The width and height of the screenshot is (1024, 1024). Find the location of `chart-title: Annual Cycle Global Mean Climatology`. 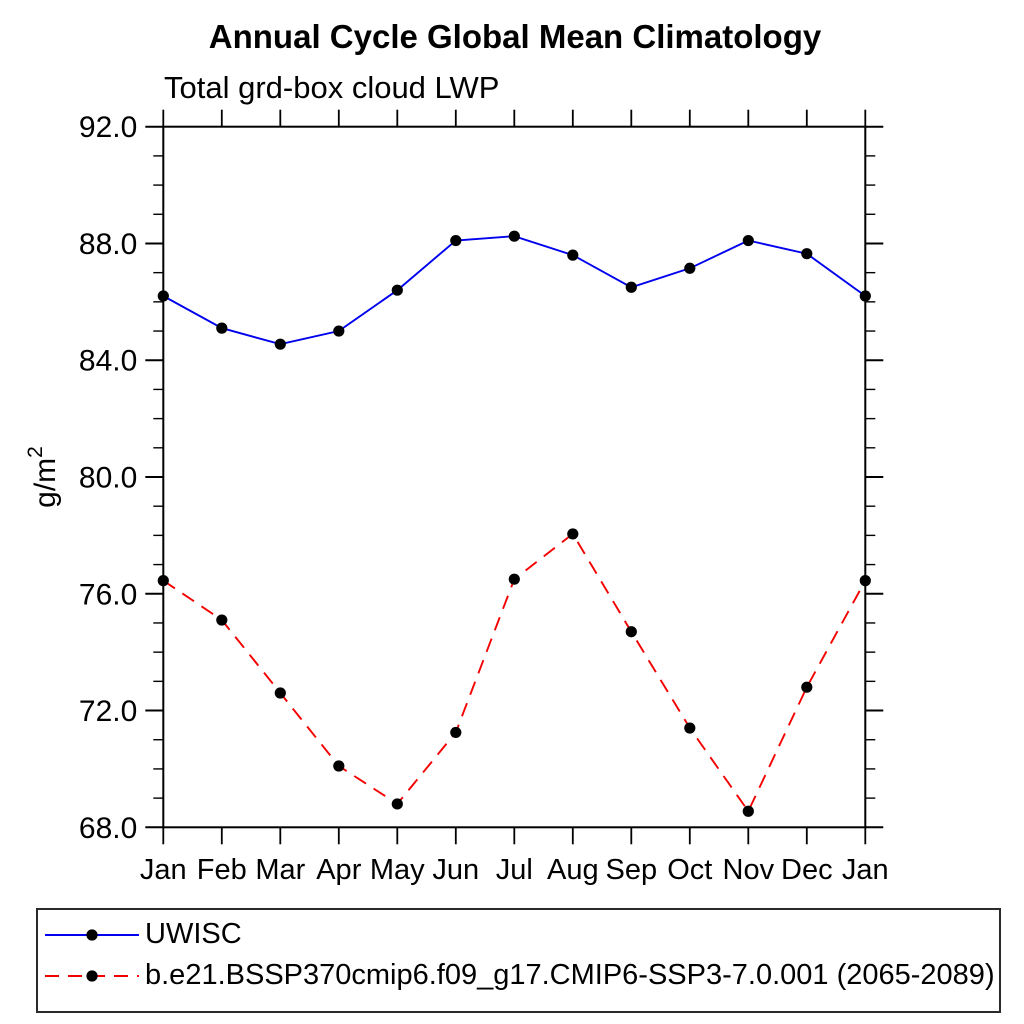

chart-title: Annual Cycle Global Mean Climatology is located at coordinates (515, 36).